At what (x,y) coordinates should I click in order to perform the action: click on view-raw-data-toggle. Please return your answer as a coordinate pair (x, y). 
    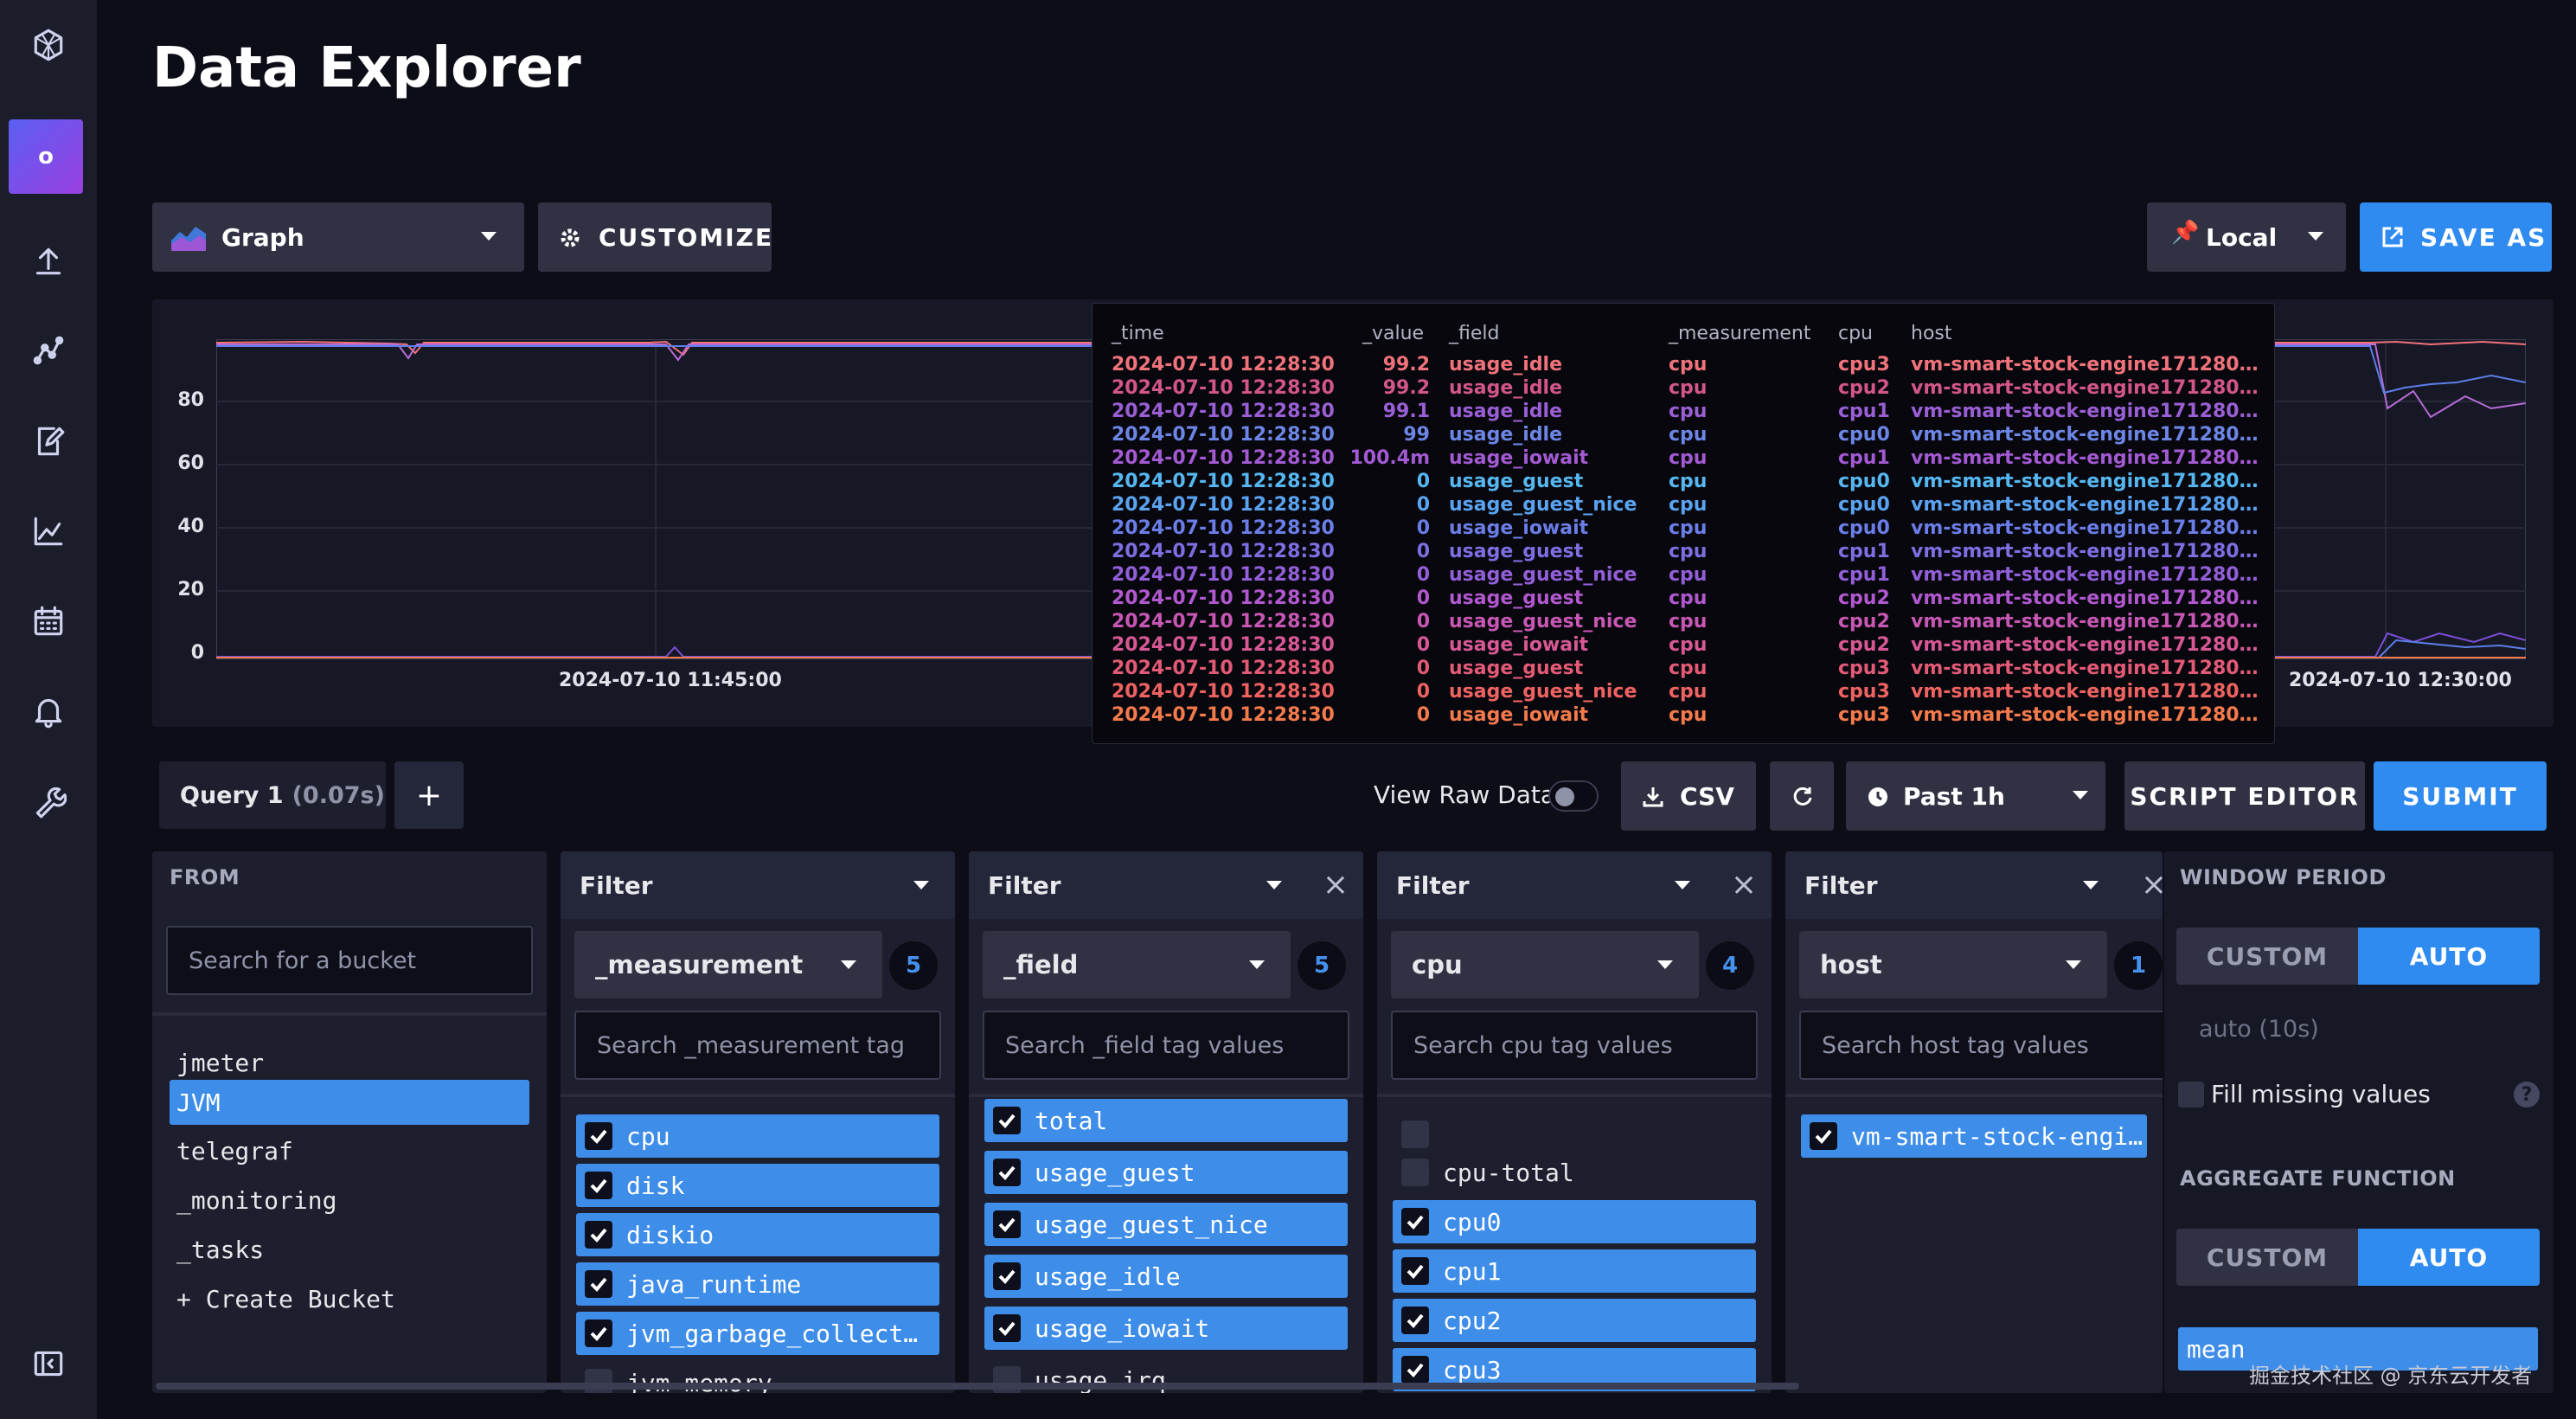
    Looking at the image, I should click on (1573, 796).